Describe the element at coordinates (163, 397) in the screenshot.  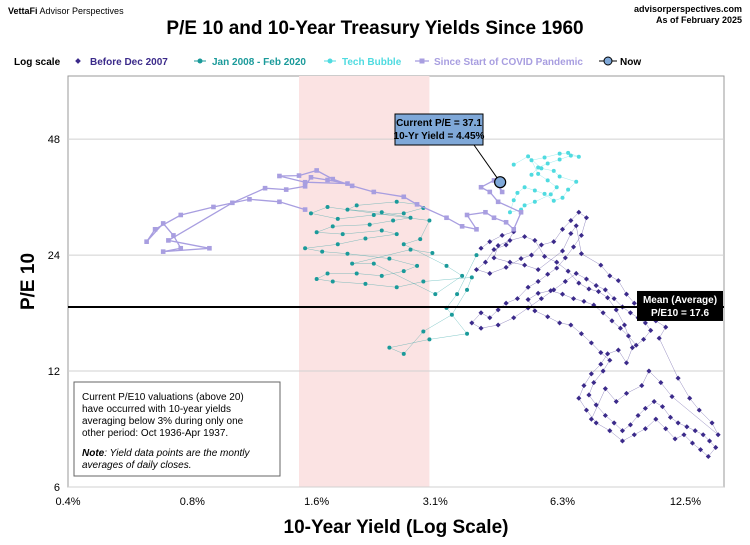
I see `note-text-line: Current P/E10 valuations (above 20)` at that location.